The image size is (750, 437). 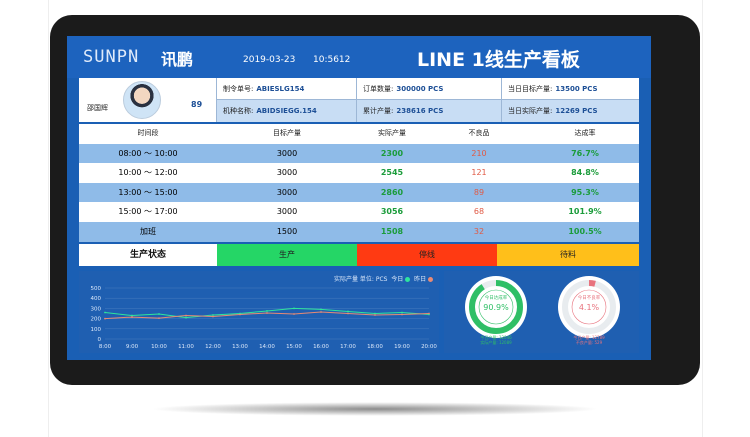 I want to click on x-tick-label: 16:00, so click(x=321, y=347).